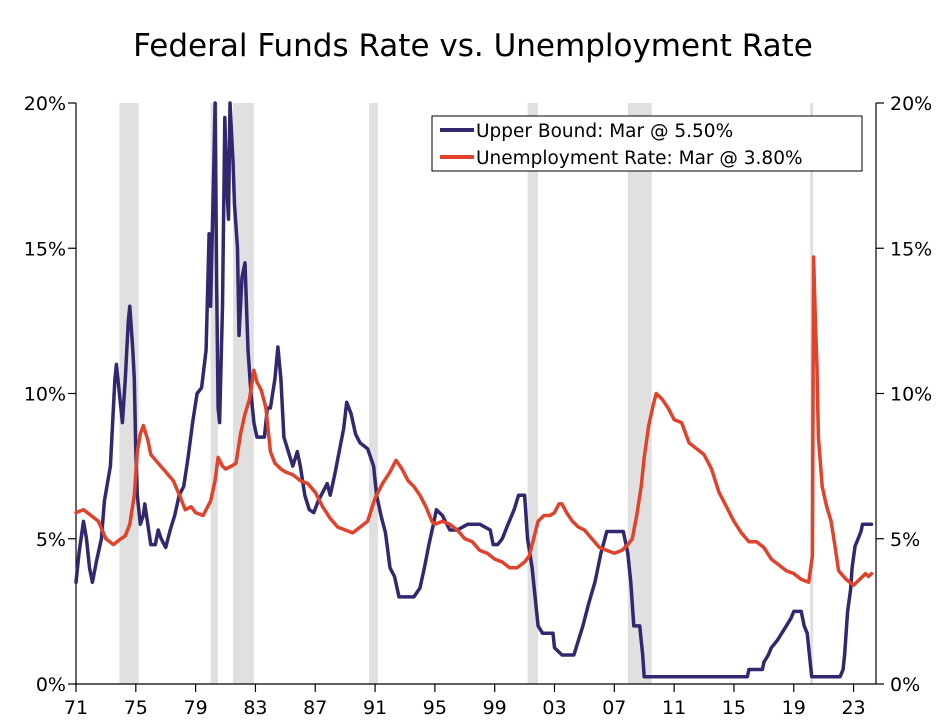 This screenshot has width=947, height=727. Describe the element at coordinates (911, 395) in the screenshot. I see `y-tick-label-right: 10%` at that location.